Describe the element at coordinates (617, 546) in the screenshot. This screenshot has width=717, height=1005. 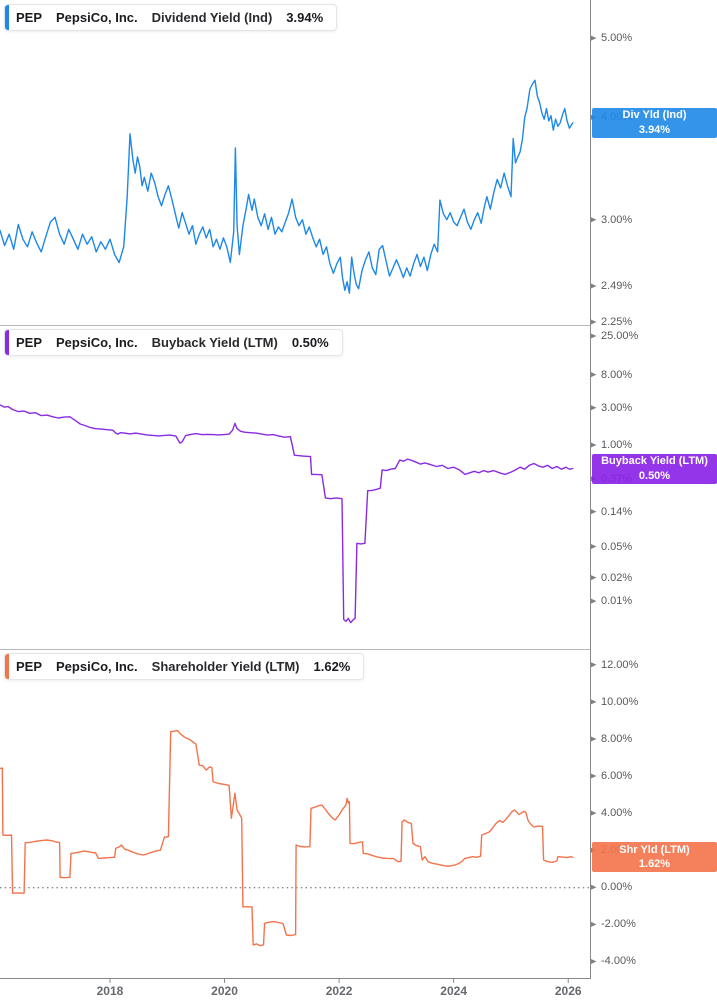
I see `y-axis-tick-label: 0.05%` at that location.